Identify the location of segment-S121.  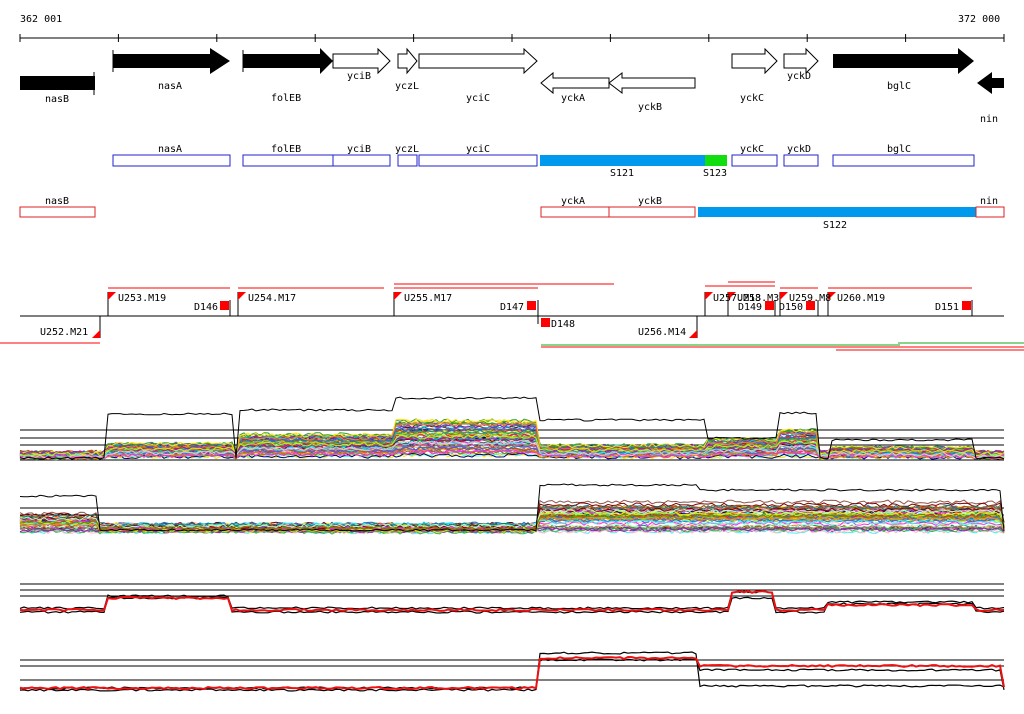
(622, 160).